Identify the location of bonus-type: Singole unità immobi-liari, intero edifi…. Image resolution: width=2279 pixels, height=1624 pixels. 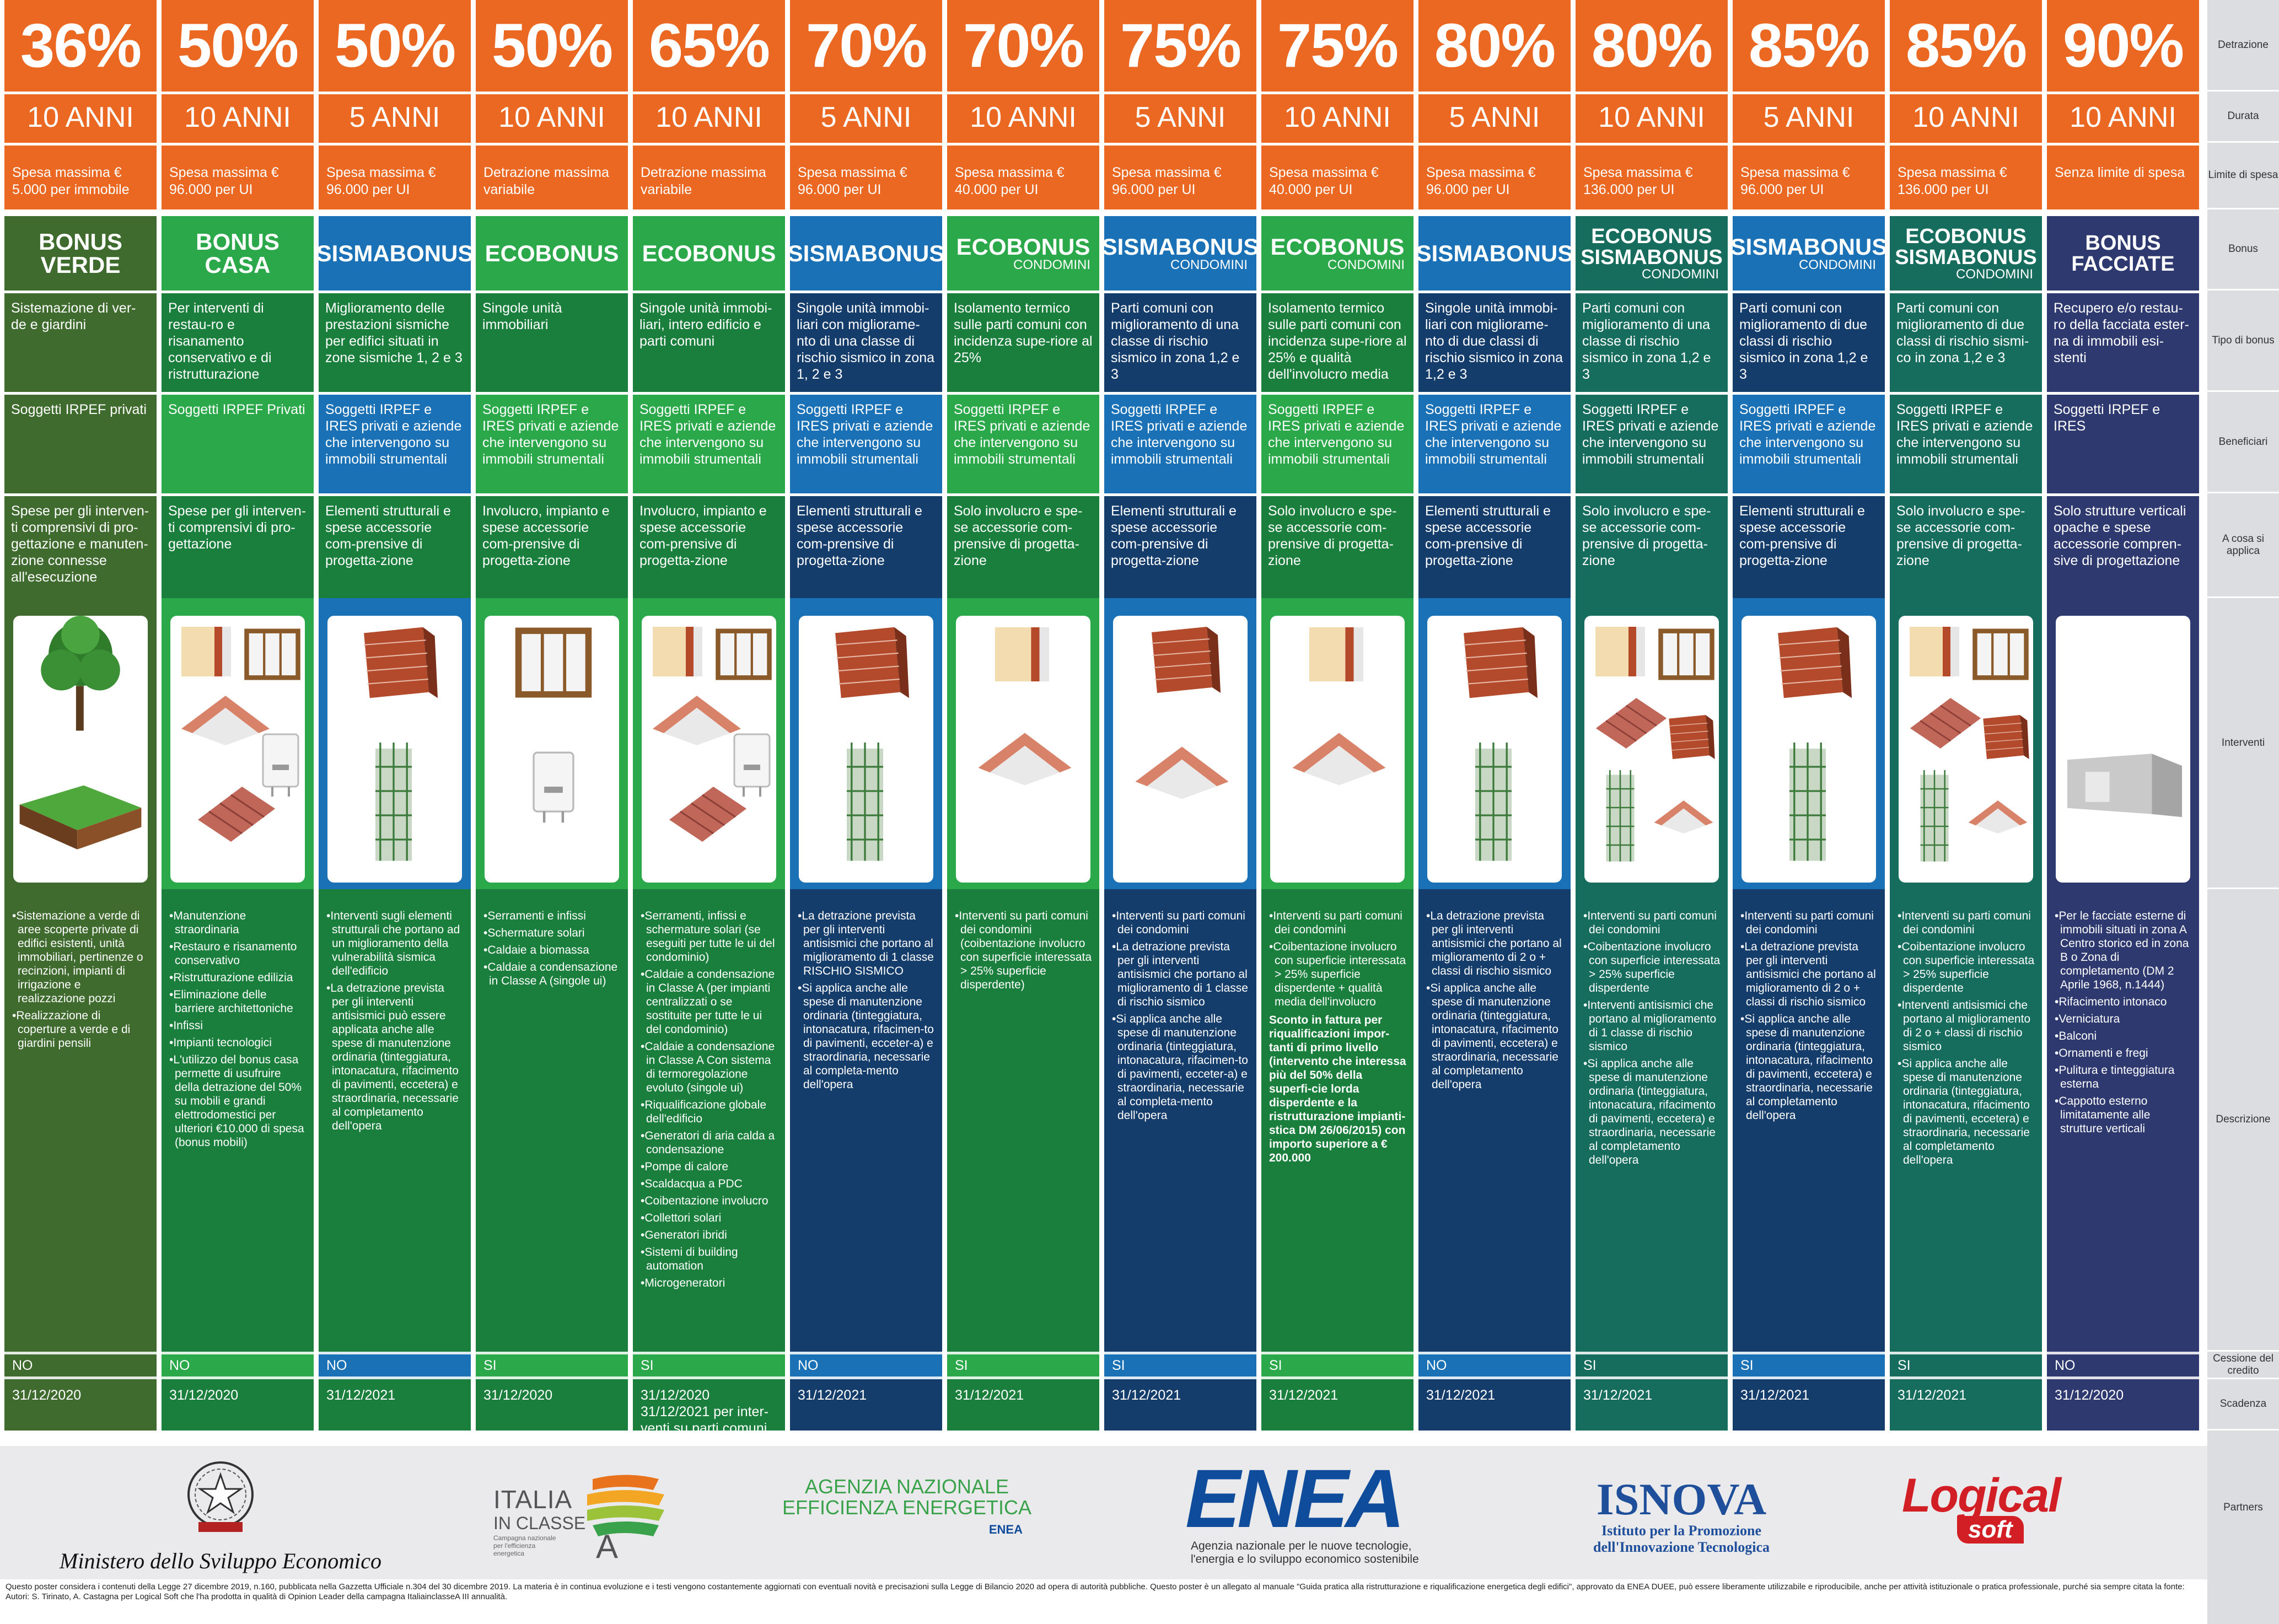
(709, 341).